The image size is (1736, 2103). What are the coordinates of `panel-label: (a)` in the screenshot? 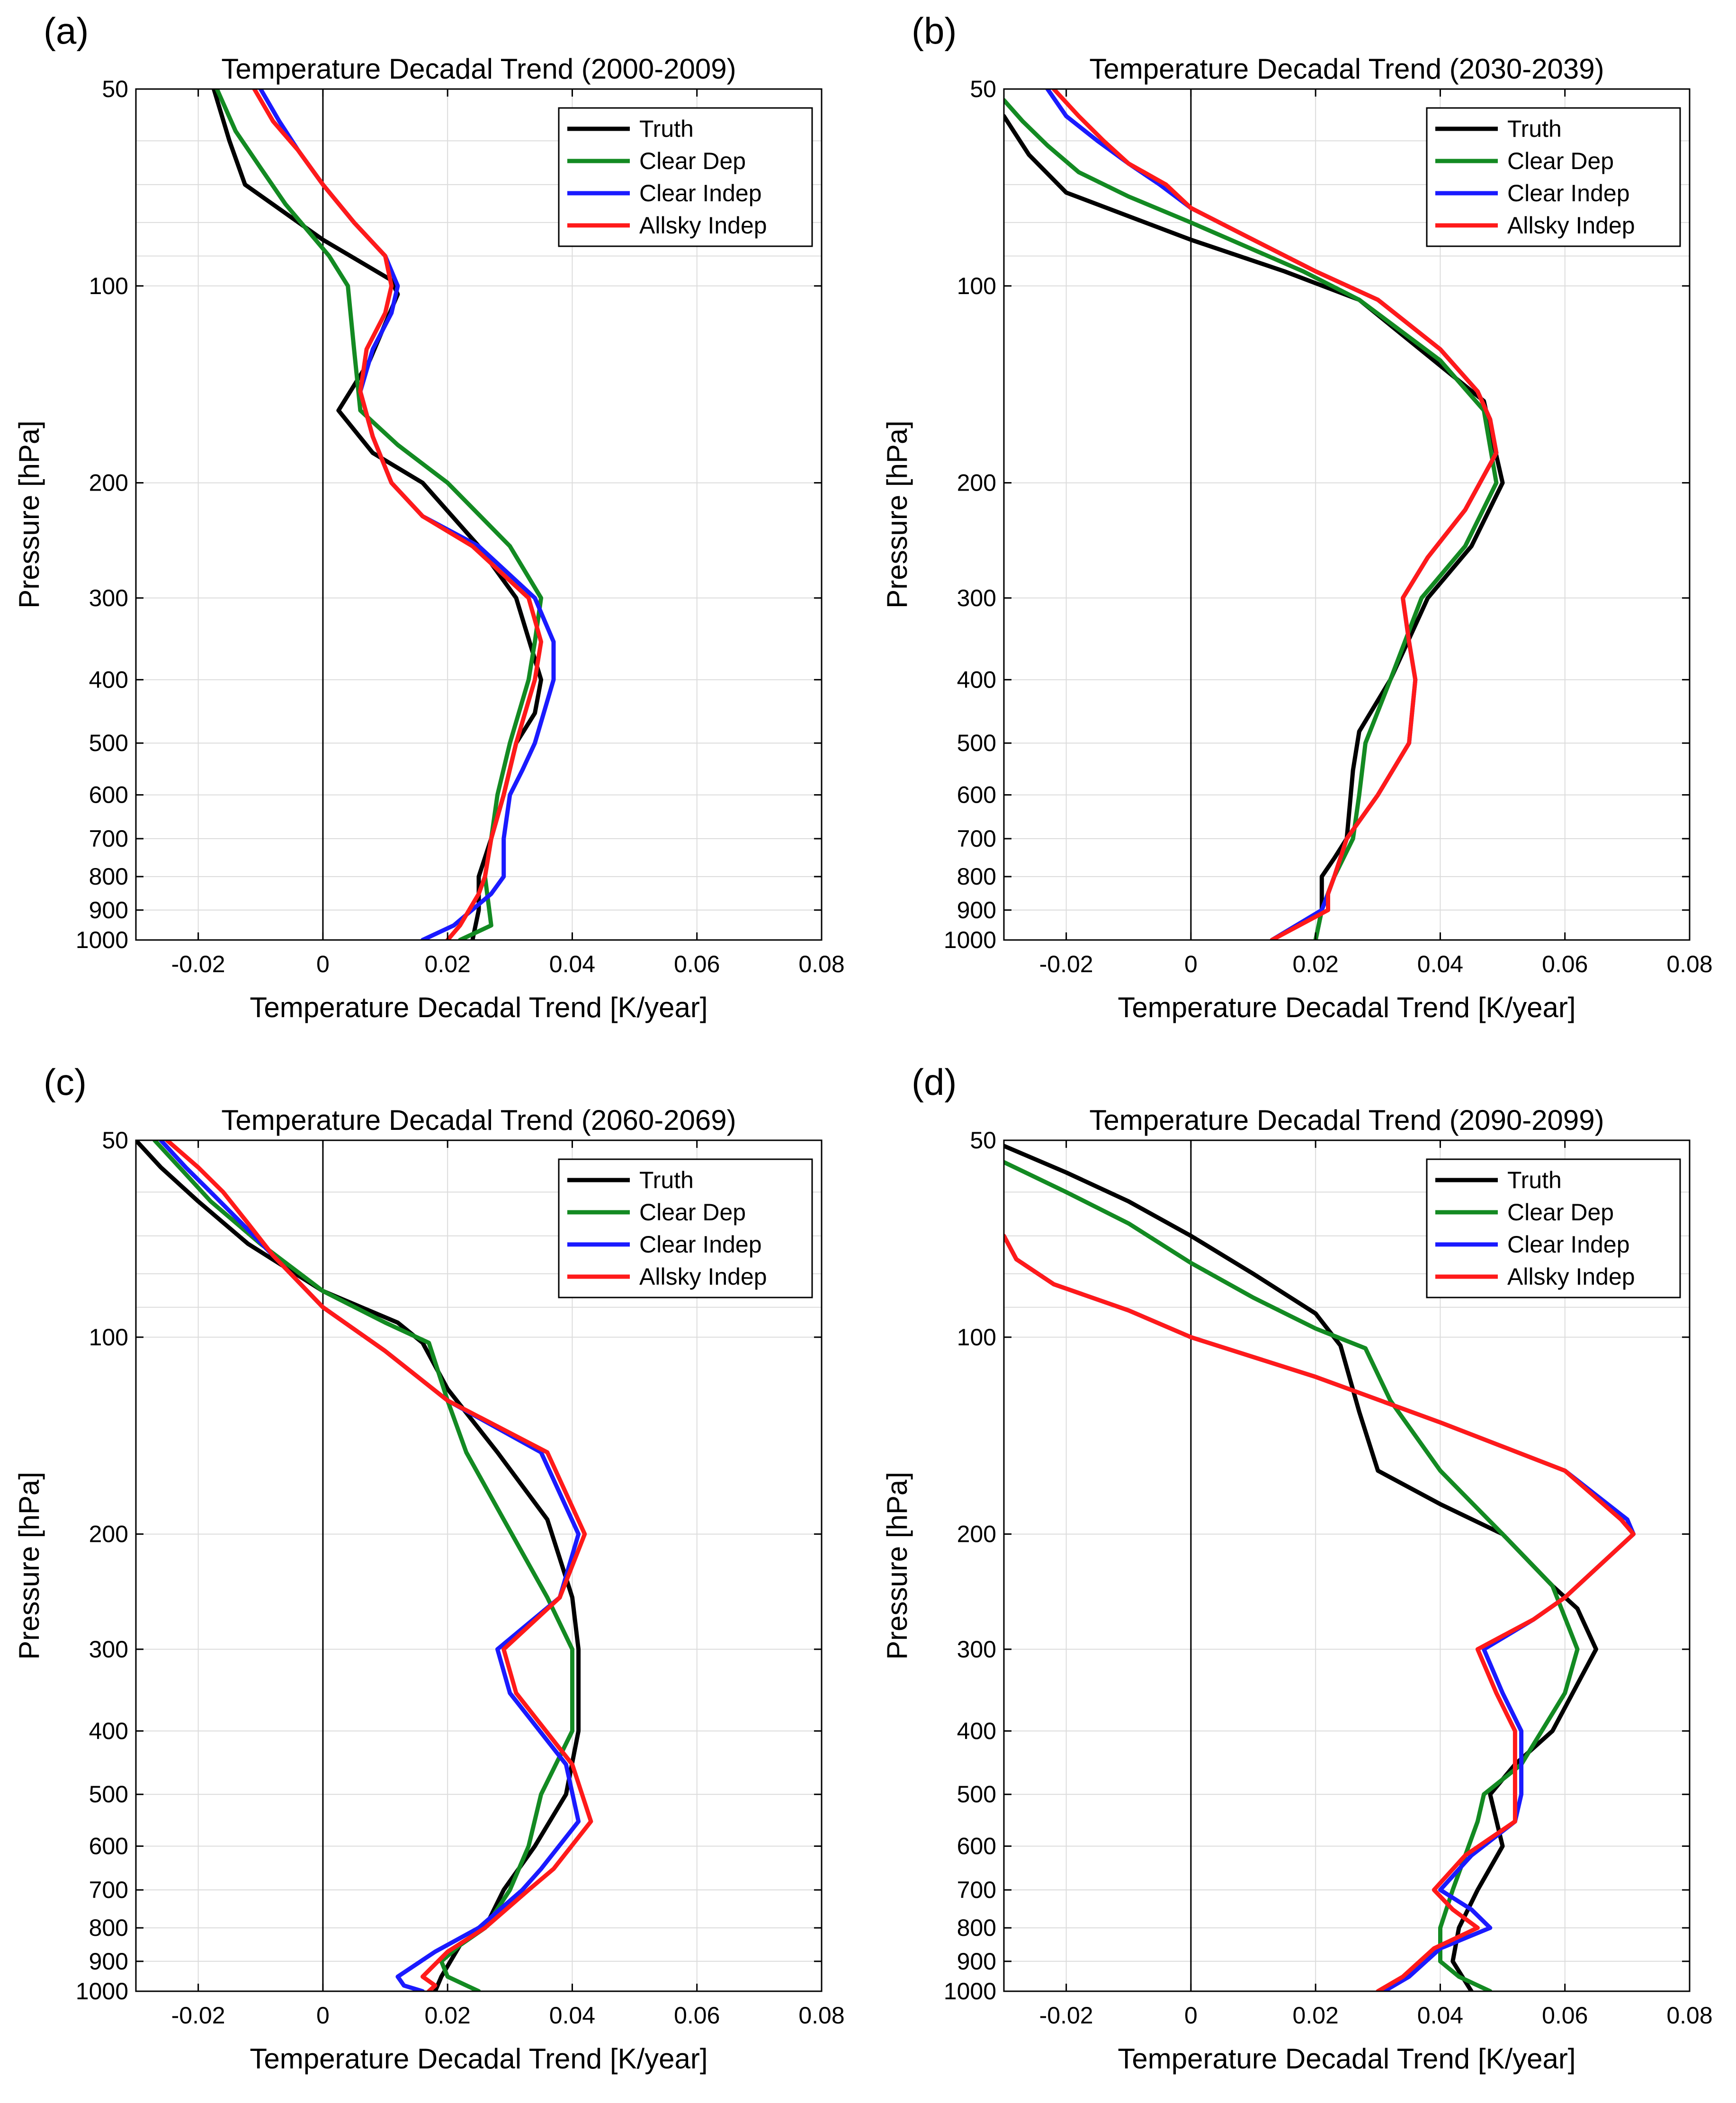 It's located at (66, 31).